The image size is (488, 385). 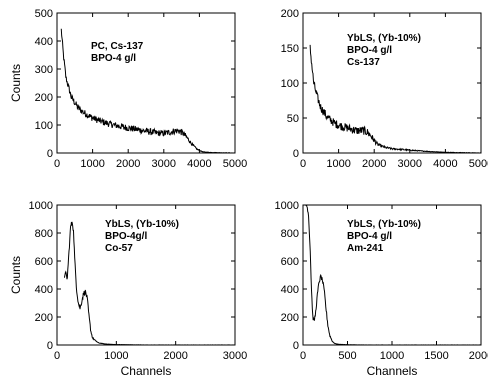 I want to click on y-tick-label: 150, so click(x=290, y=49).